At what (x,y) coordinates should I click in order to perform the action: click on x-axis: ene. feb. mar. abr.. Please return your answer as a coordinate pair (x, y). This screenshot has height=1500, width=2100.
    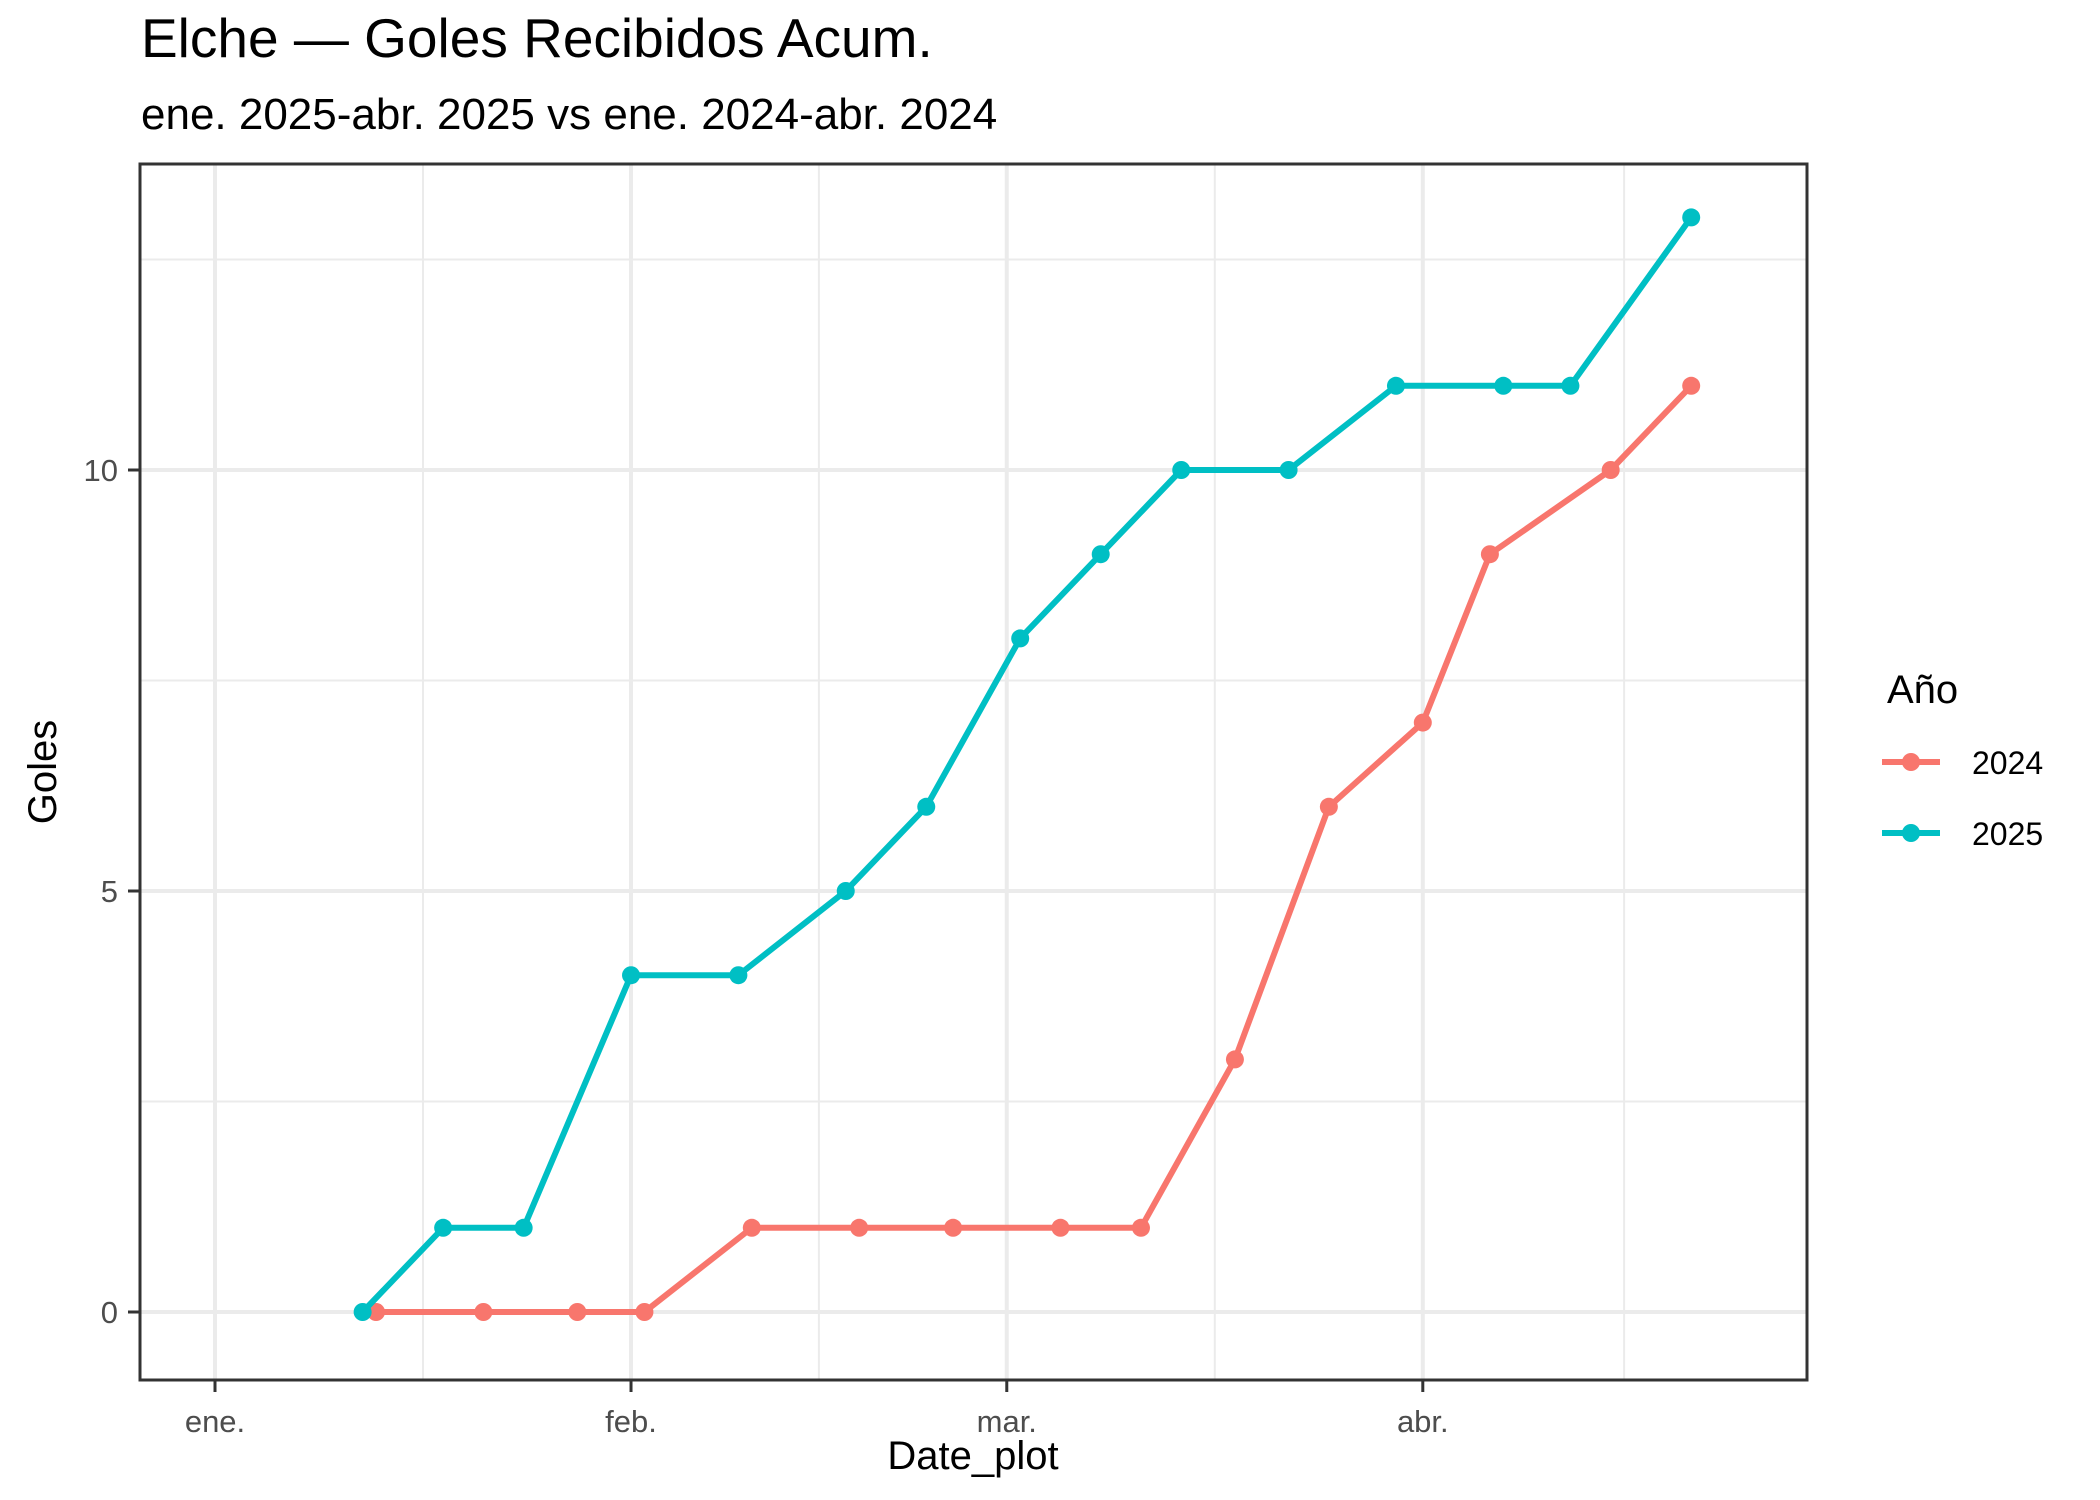
    Looking at the image, I should click on (817, 1409).